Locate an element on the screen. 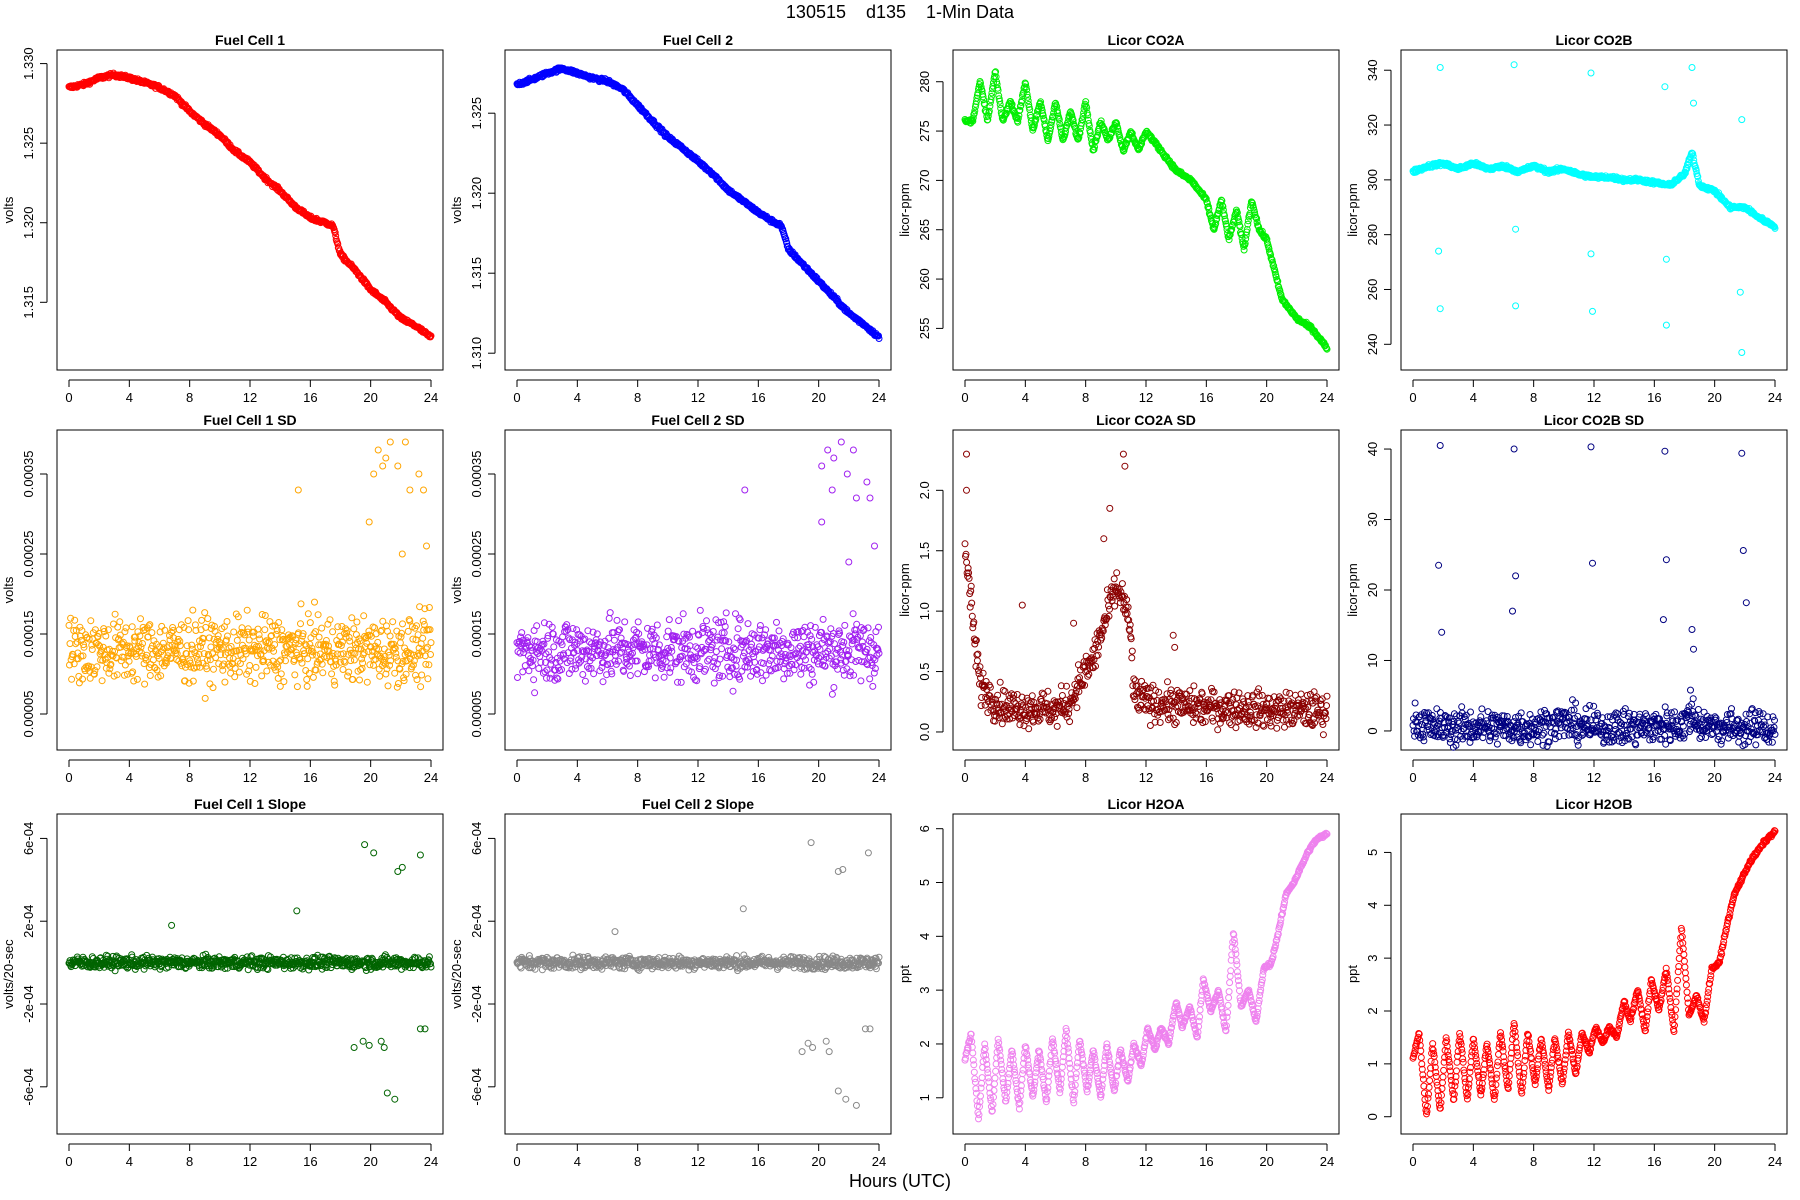 This screenshot has width=1800, height=1200. chart-title: Licor CO2B is located at coordinates (1593, 40).